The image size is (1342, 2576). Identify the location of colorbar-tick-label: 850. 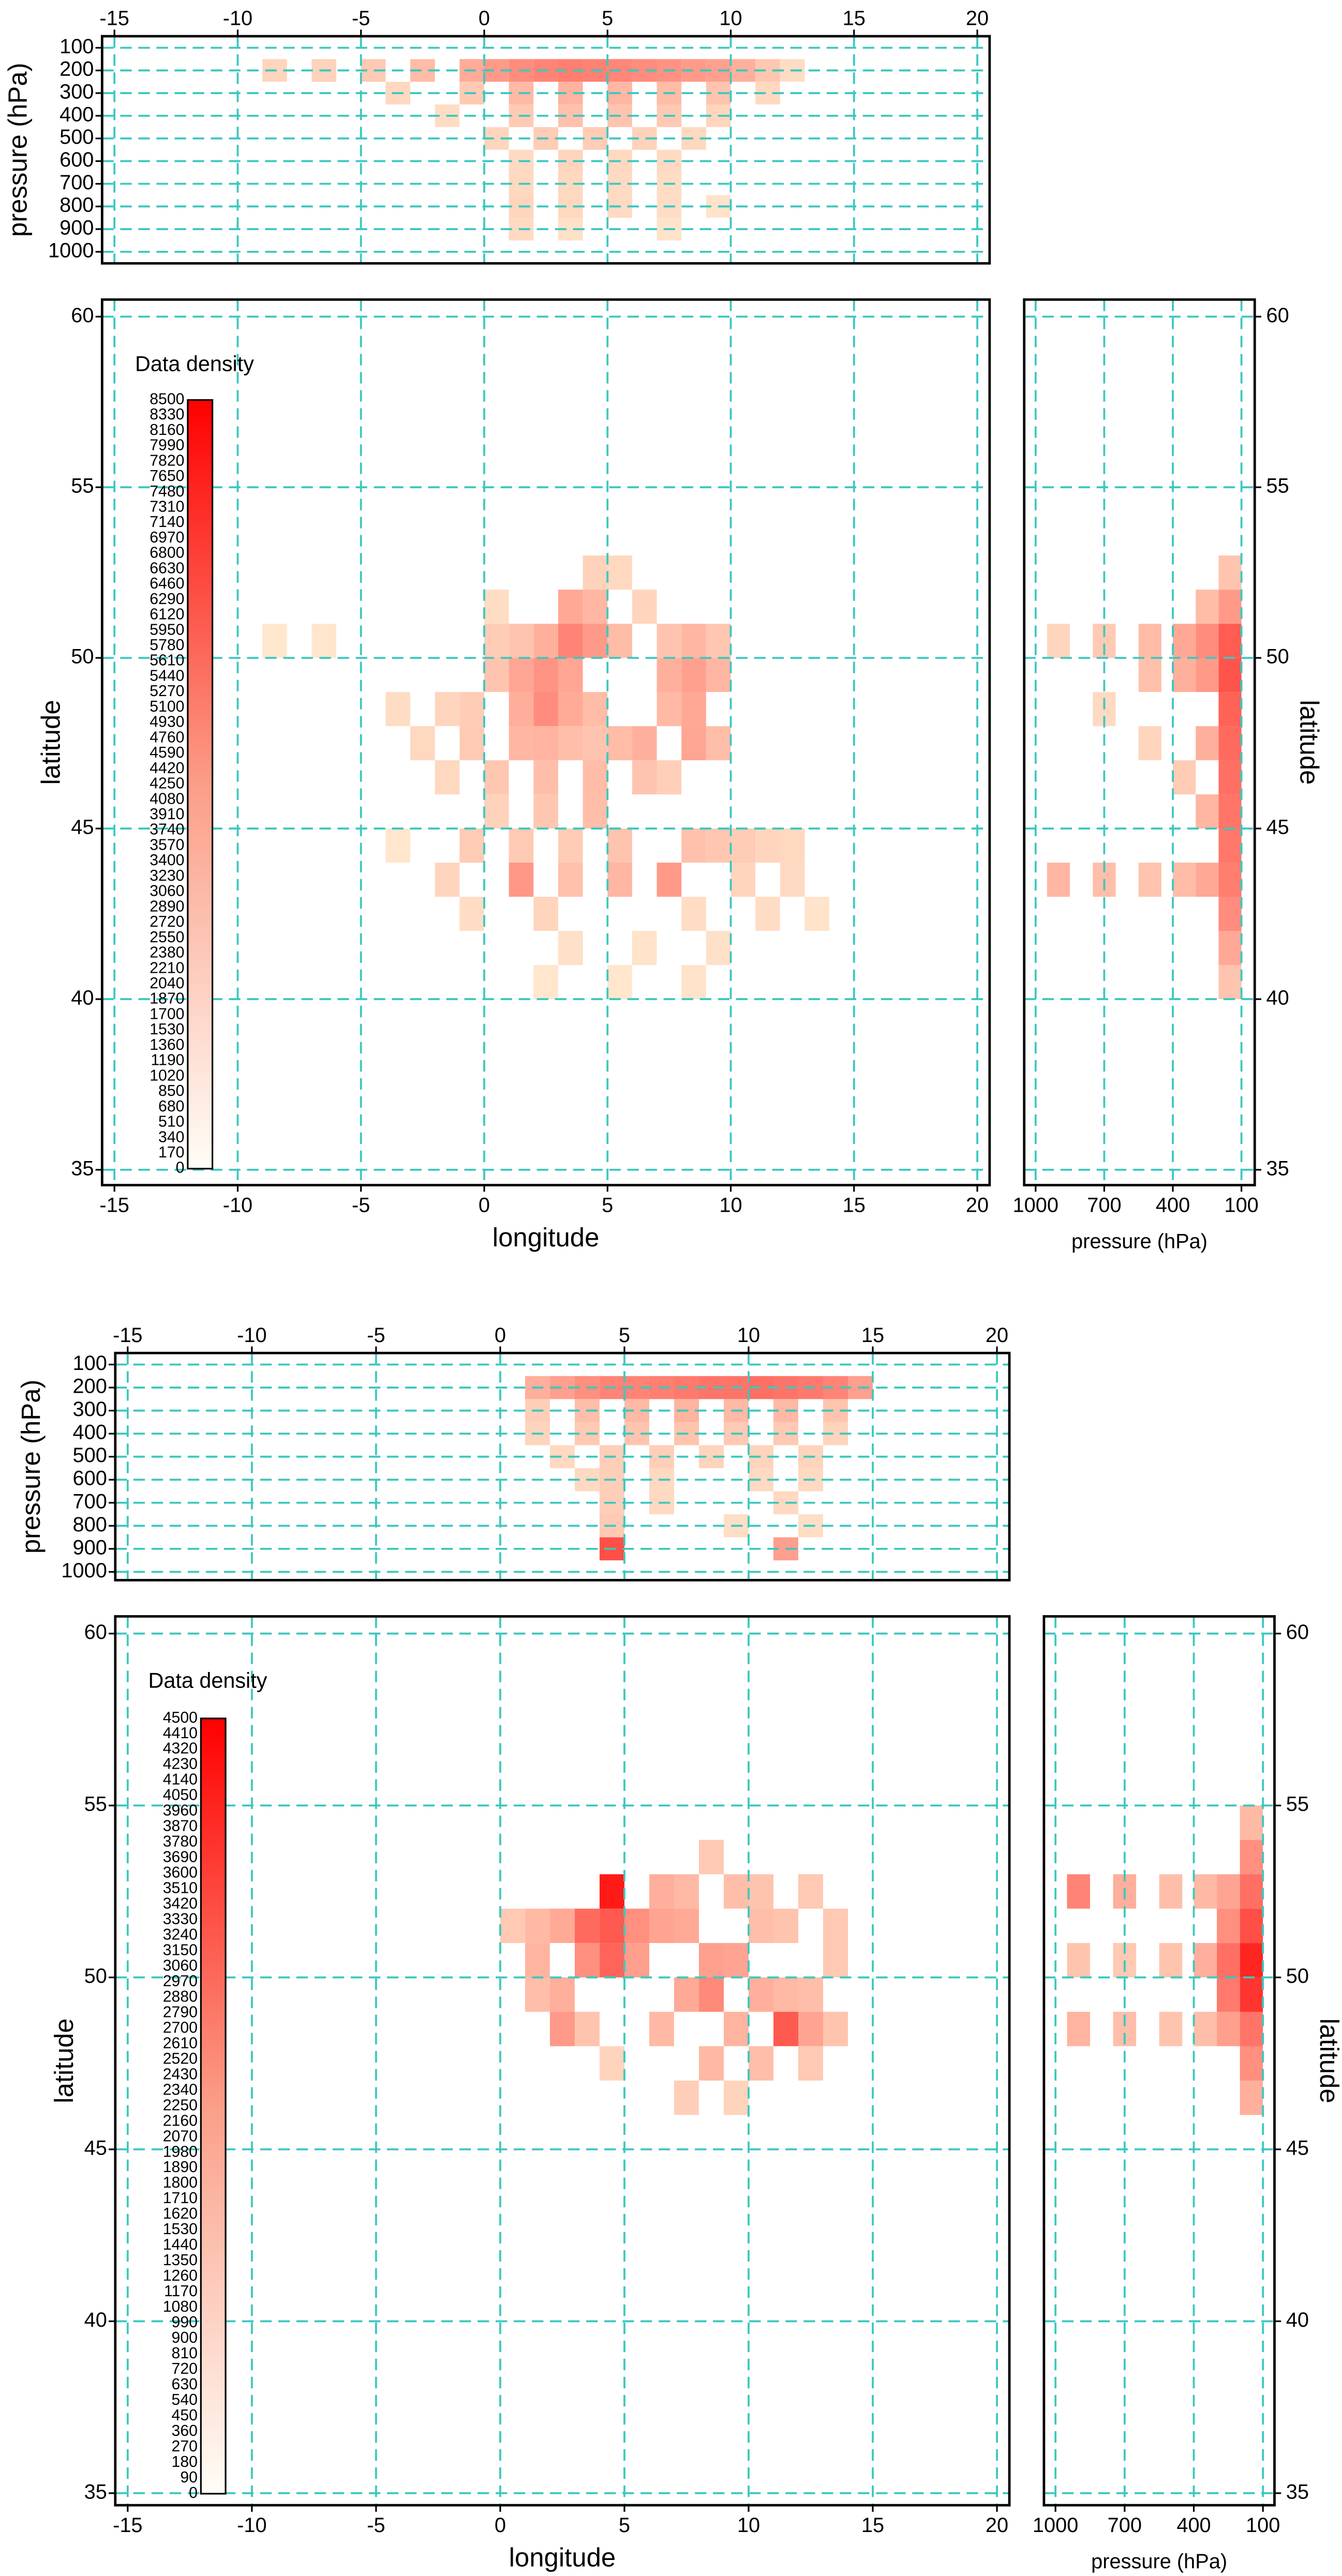
(171, 1090).